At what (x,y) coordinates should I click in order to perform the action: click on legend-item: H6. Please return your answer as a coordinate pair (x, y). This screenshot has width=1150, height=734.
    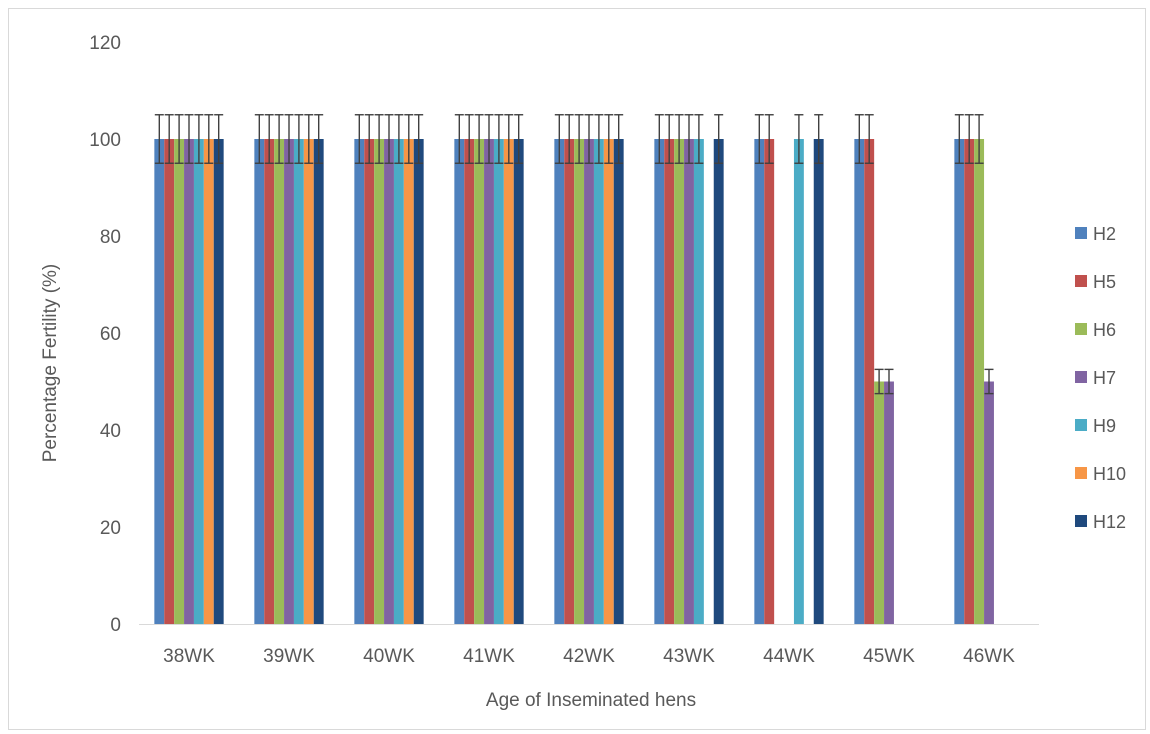
    Looking at the image, I should click on (1095, 330).